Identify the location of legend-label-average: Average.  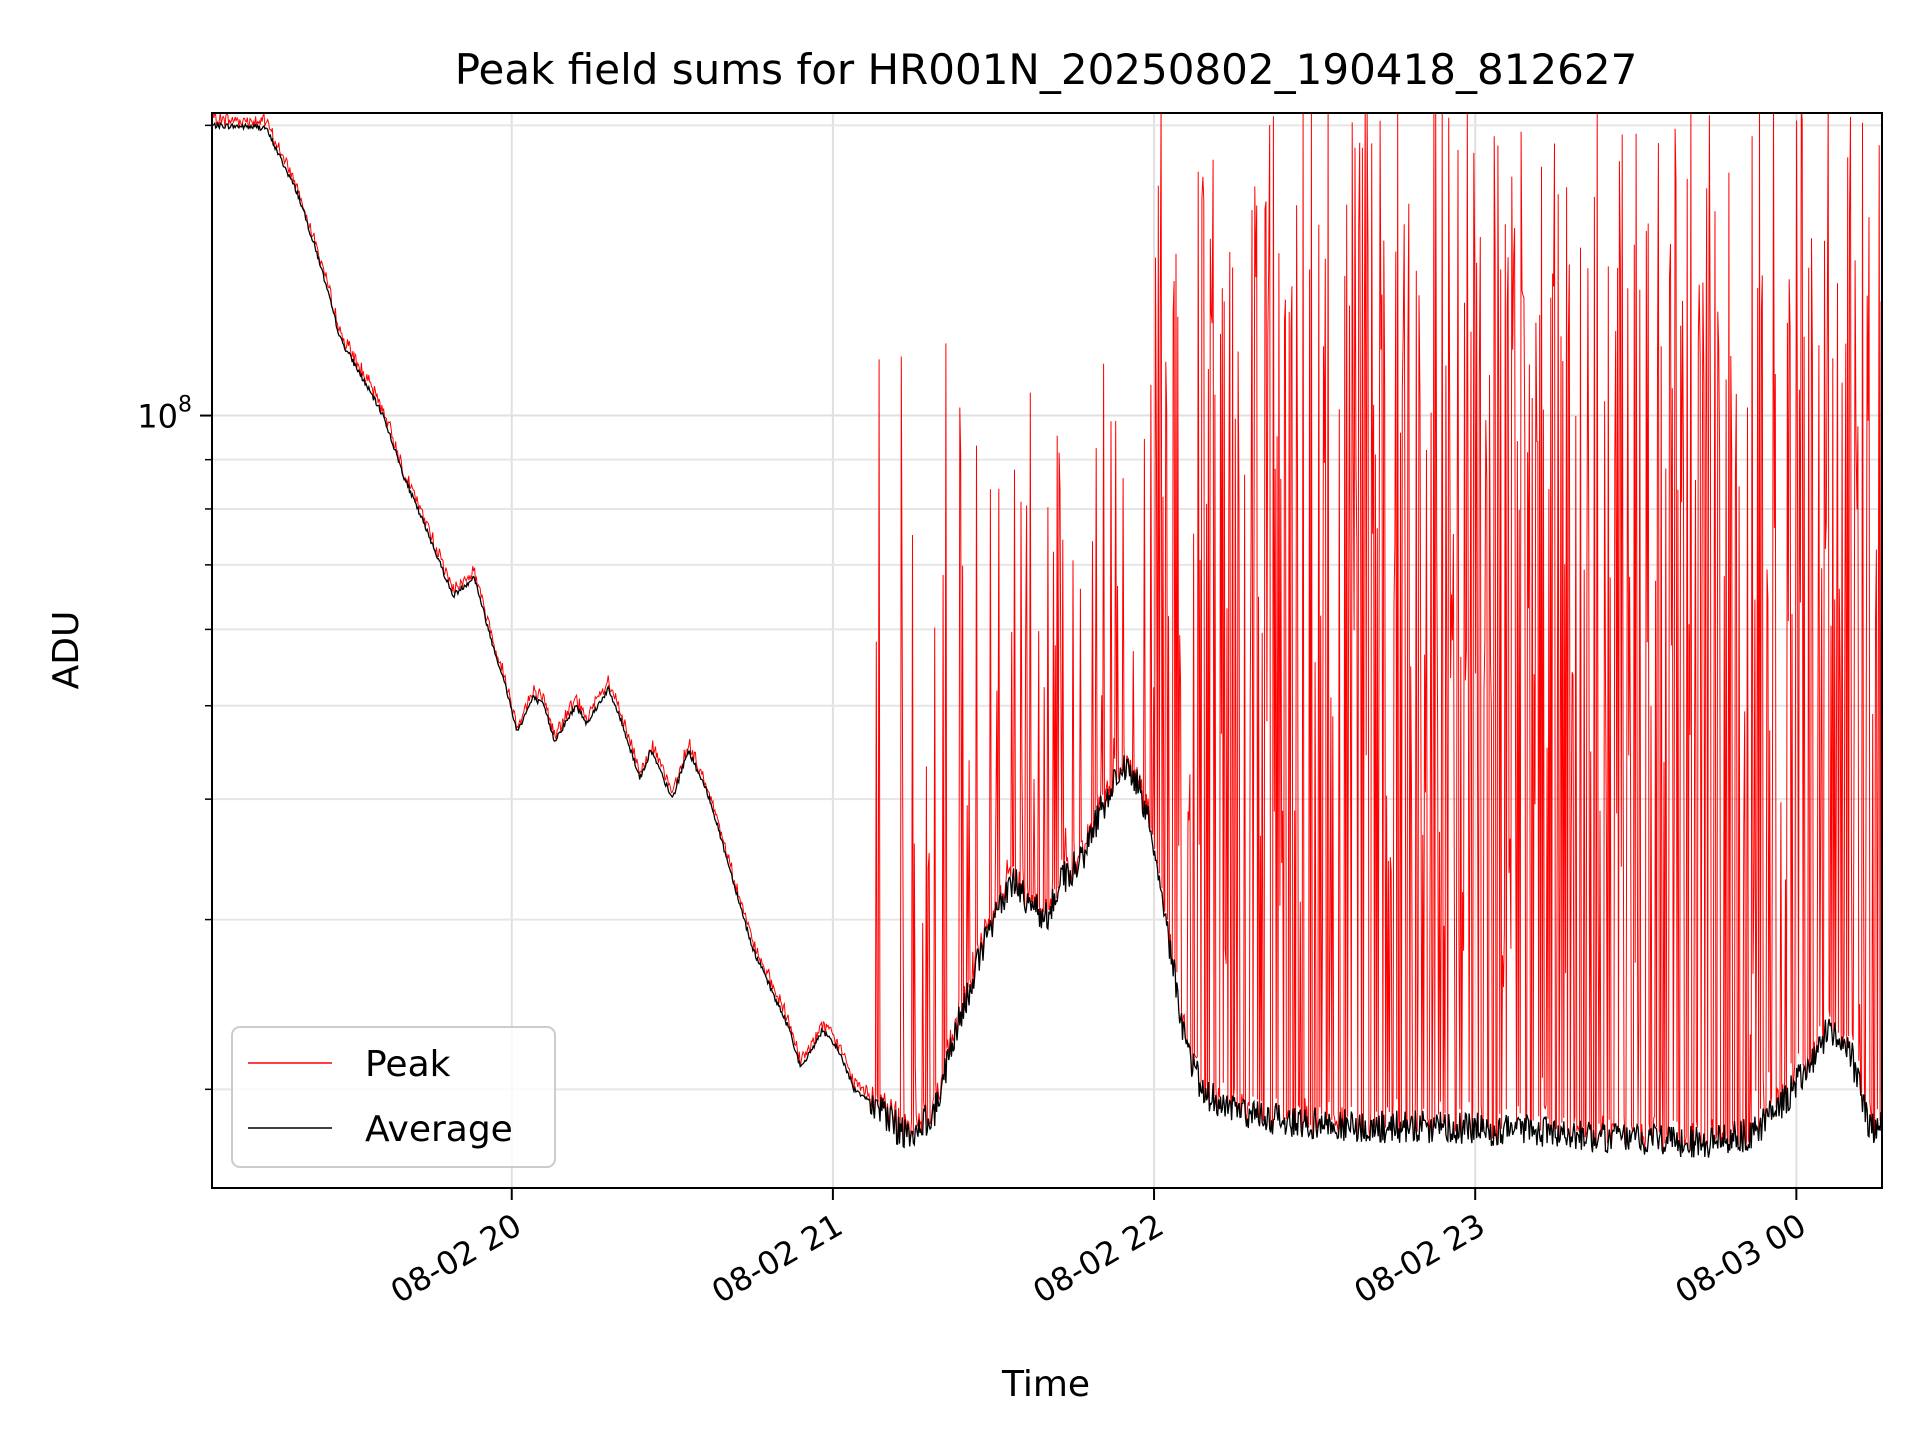
(439, 1129).